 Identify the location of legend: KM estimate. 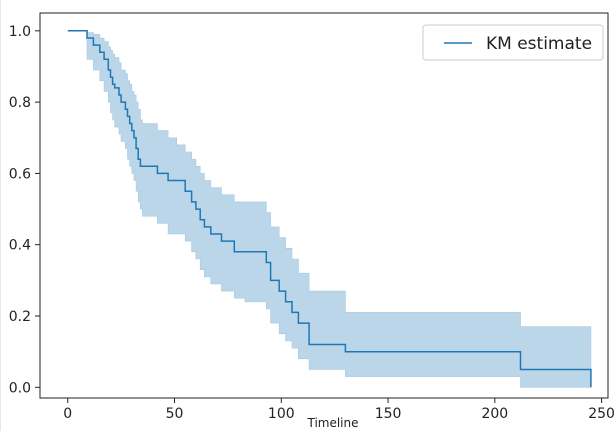
(513, 42).